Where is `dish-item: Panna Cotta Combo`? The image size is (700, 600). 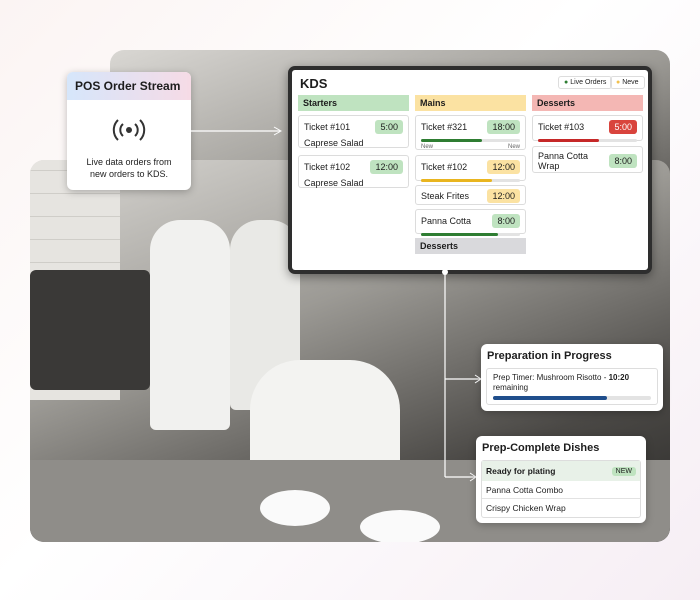
dish-item: Panna Cotta Combo is located at coordinates (561, 490).